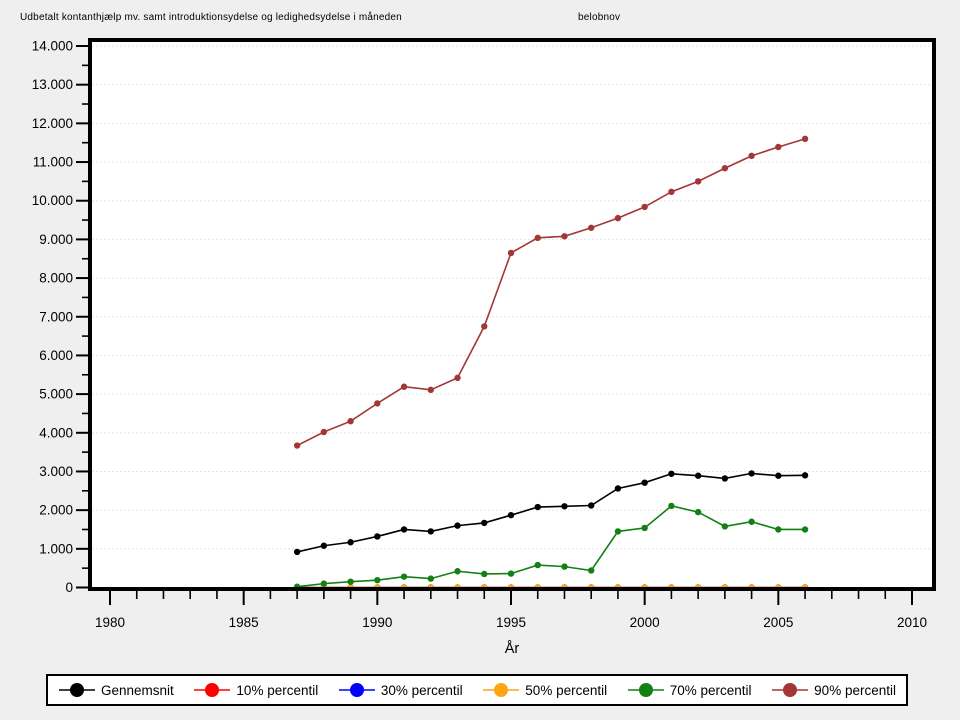  Describe the element at coordinates (645, 622) in the screenshot. I see `x-tick-label: 2000` at that location.